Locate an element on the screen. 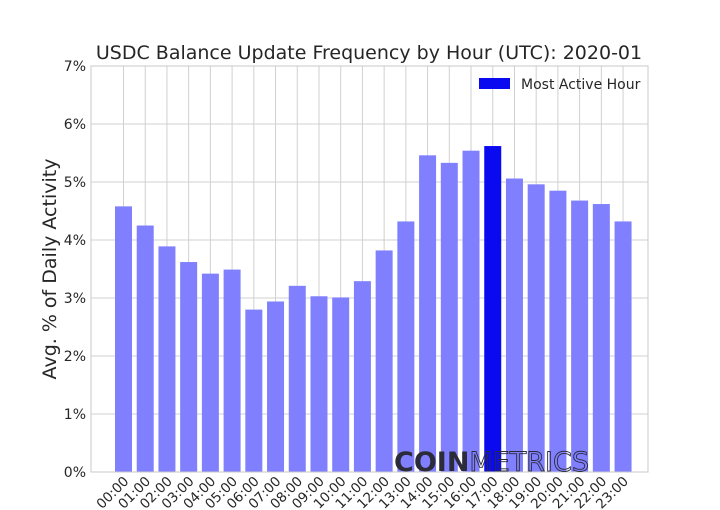 The height and width of the screenshot is (510, 720). watermark-bold: COIN is located at coordinates (431, 462).